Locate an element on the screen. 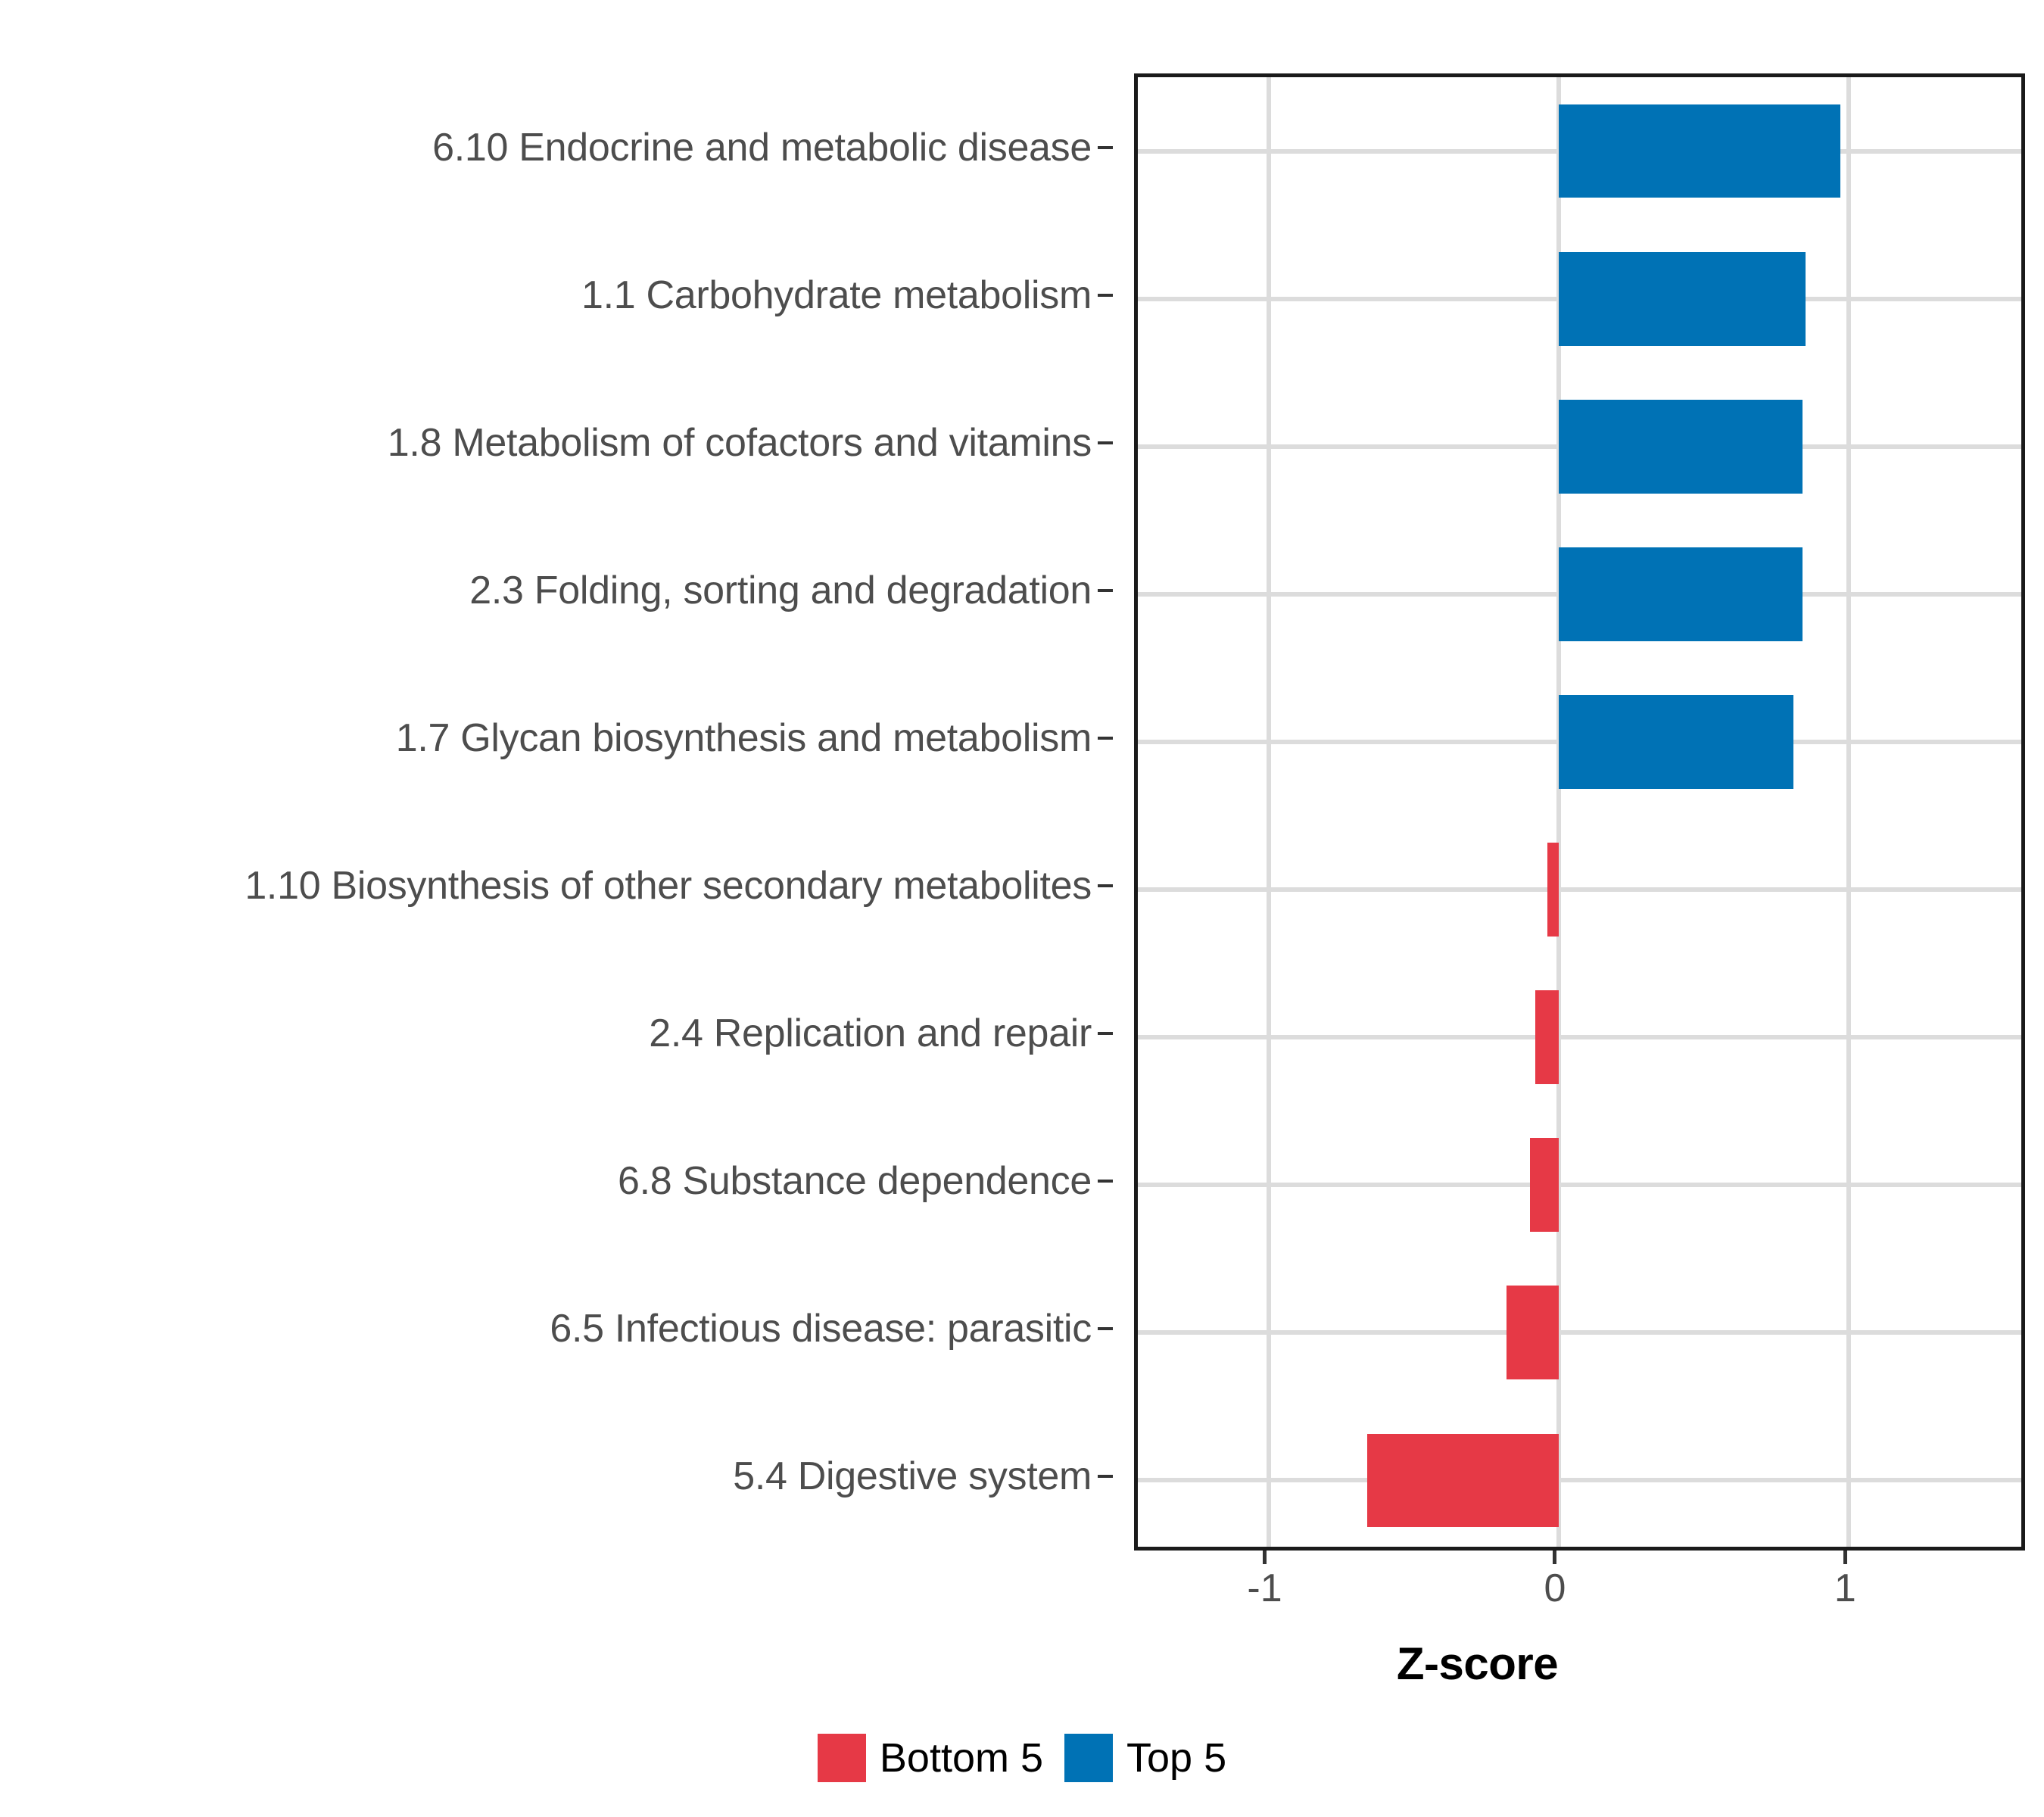 The height and width of the screenshot is (1817, 2044). y-axis-tick-label: 6.8 Substance dependence is located at coordinates (855, 1181).